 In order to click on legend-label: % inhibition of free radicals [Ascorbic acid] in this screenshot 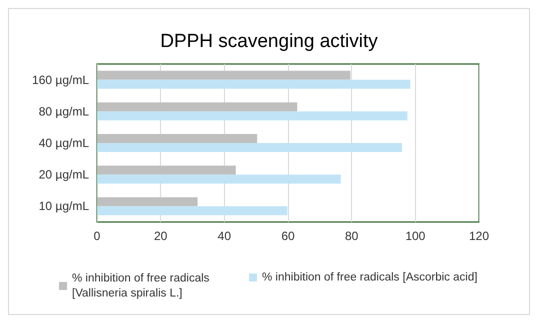, I will do `click(370, 278)`.